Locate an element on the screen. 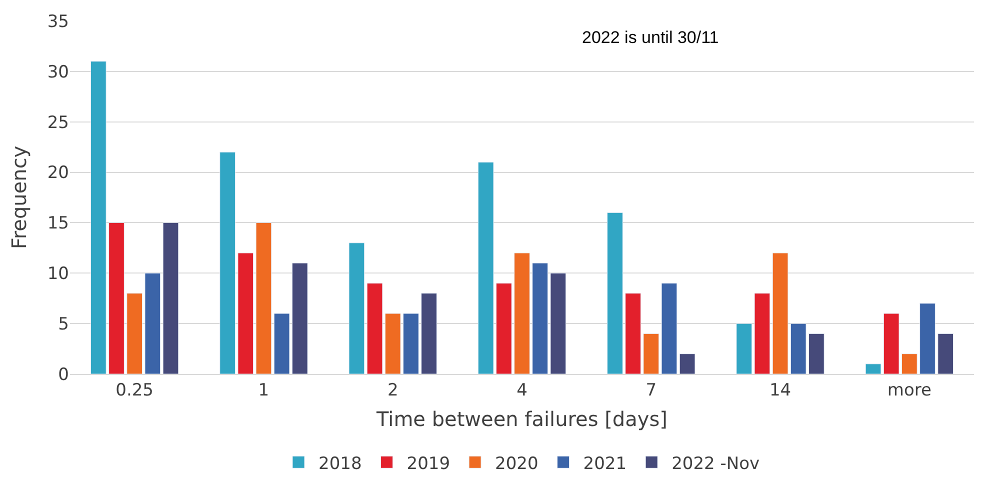  x-tick-label: 4 is located at coordinates (522, 390).